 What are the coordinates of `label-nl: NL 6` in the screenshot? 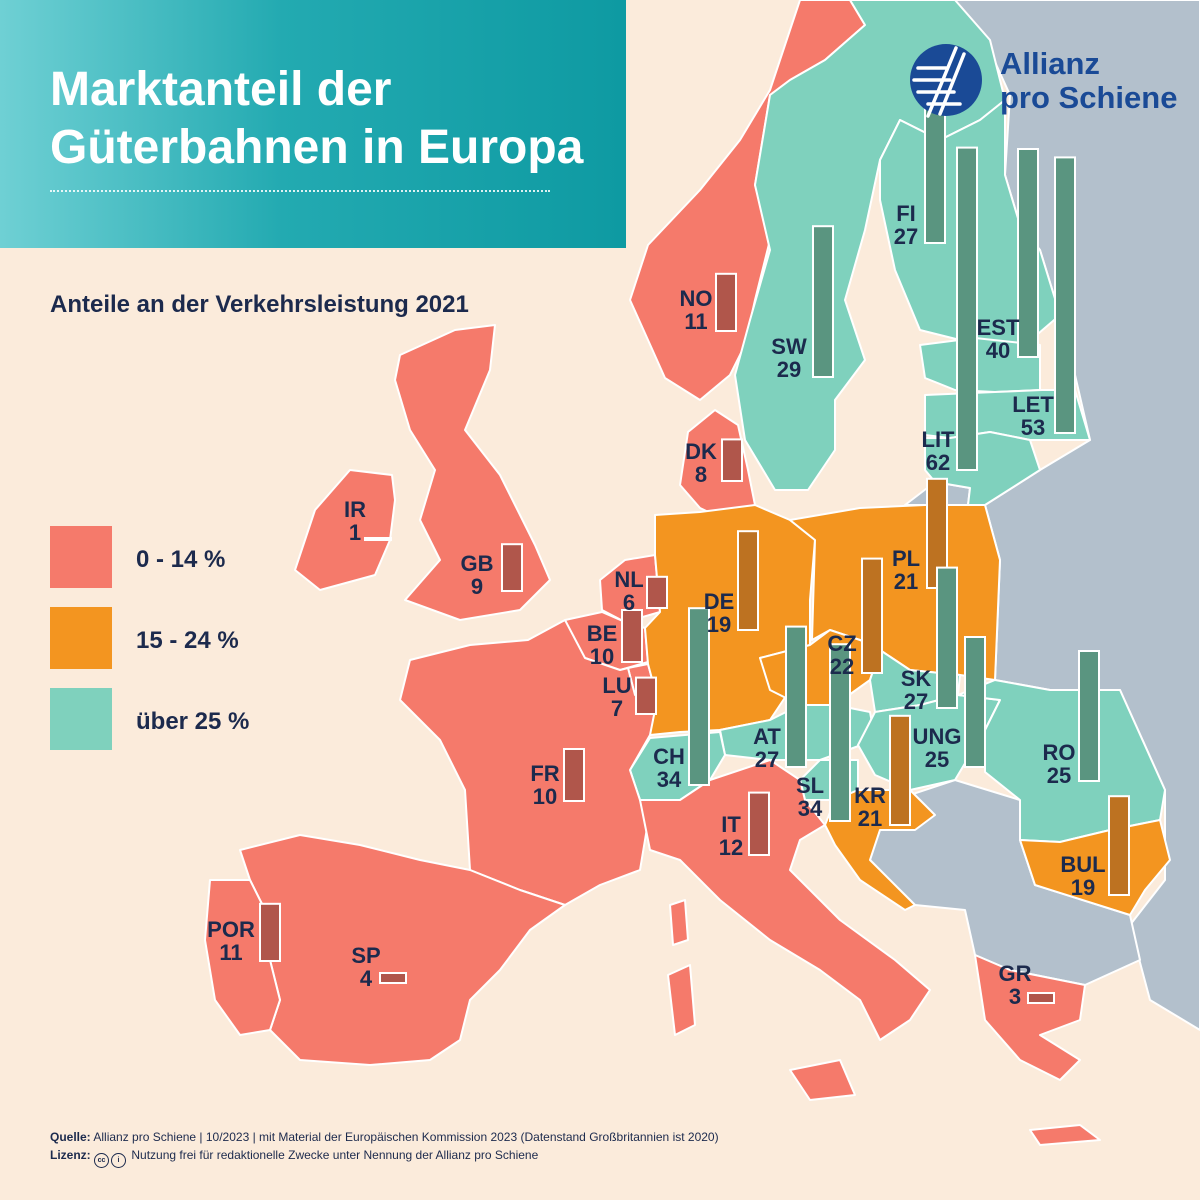 It's located at (628, 591).